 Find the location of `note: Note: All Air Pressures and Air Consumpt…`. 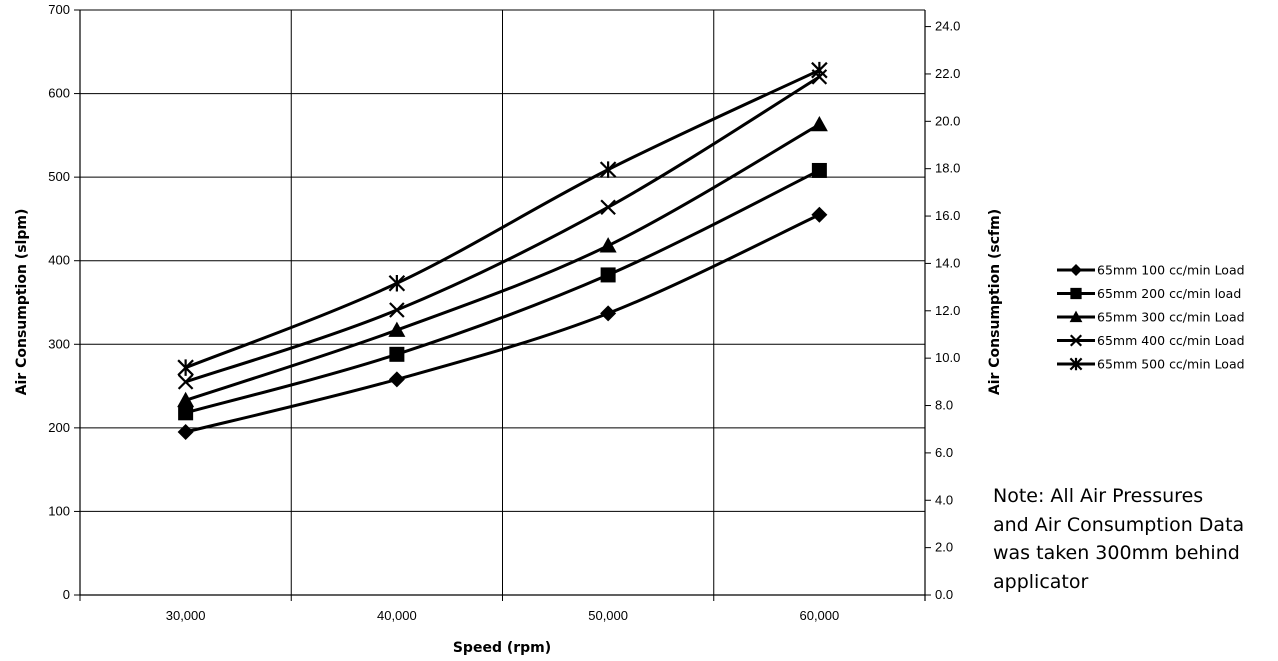

note: Note: All Air Pressures and Air Consumpt… is located at coordinates (1118, 539).